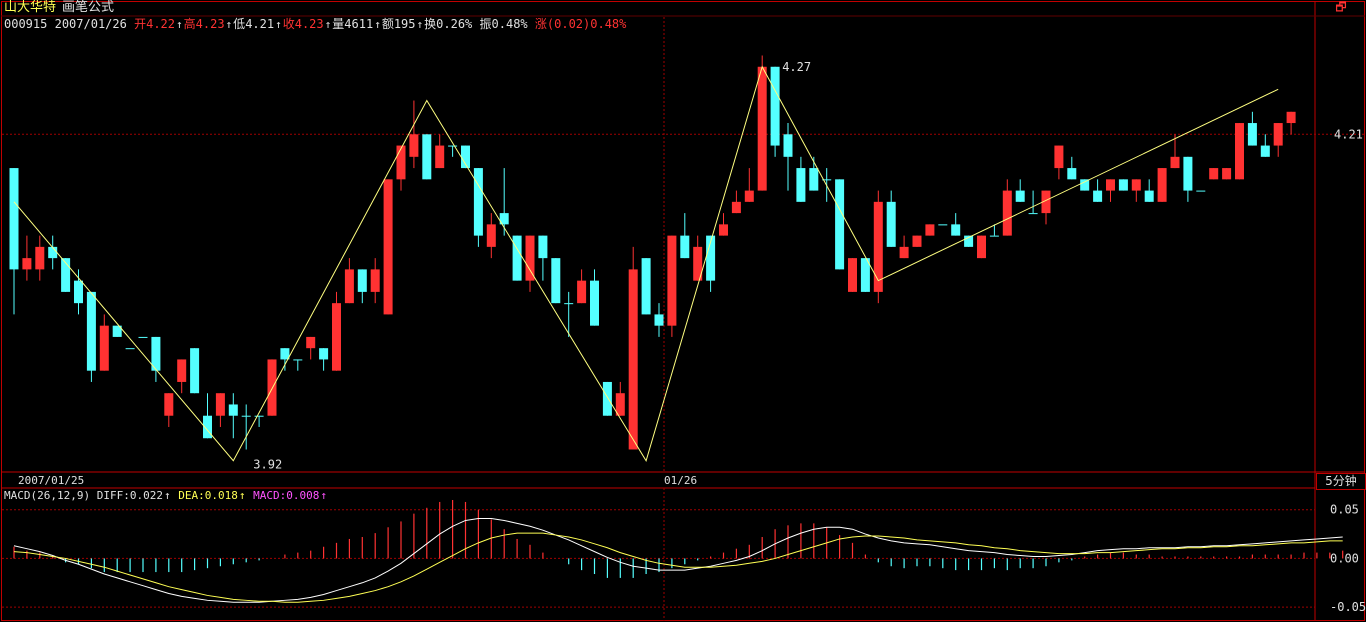 This screenshot has height=622, width=1366. I want to click on x-tick-label: 2007/01/25, so click(51, 480).